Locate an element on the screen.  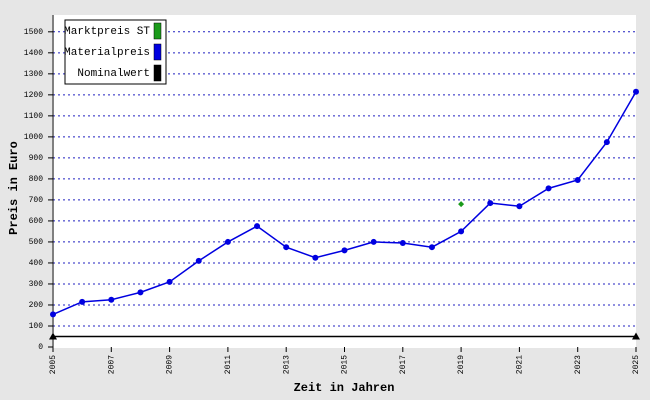
y-tick-label: 400 is located at coordinates (36, 263).